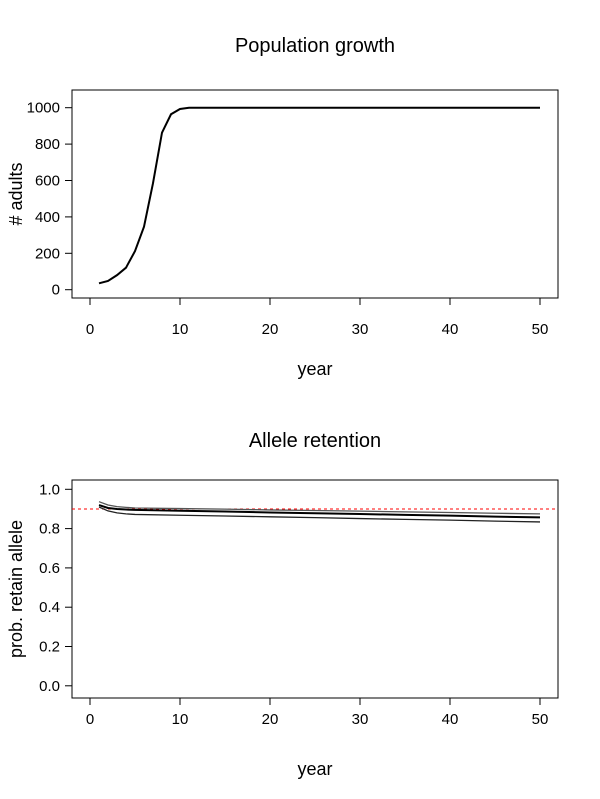  What do you see at coordinates (16, 193) in the screenshot?
I see `y-axis-label: # adults` at bounding box center [16, 193].